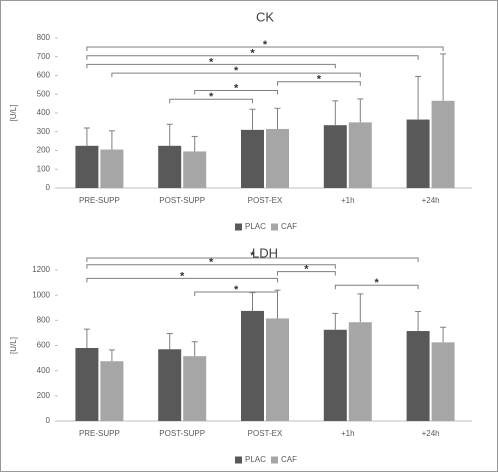 The image size is (498, 472). Describe the element at coordinates (44, 131) in the screenshot. I see `y-tick-label: 300` at that location.